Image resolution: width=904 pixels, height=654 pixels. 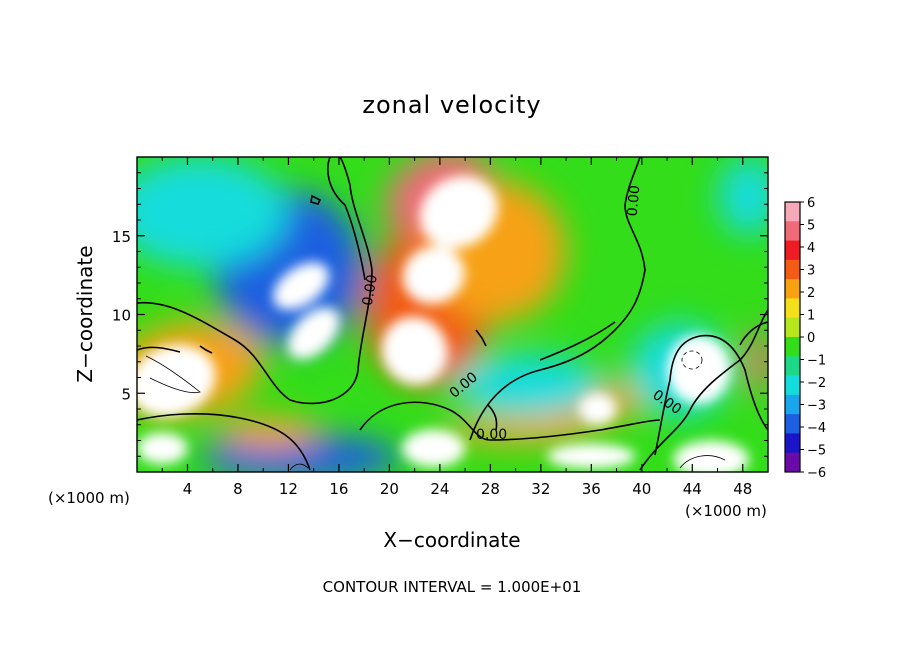 What do you see at coordinates (126, 394) in the screenshot?
I see `y-tick-label: 5` at bounding box center [126, 394].